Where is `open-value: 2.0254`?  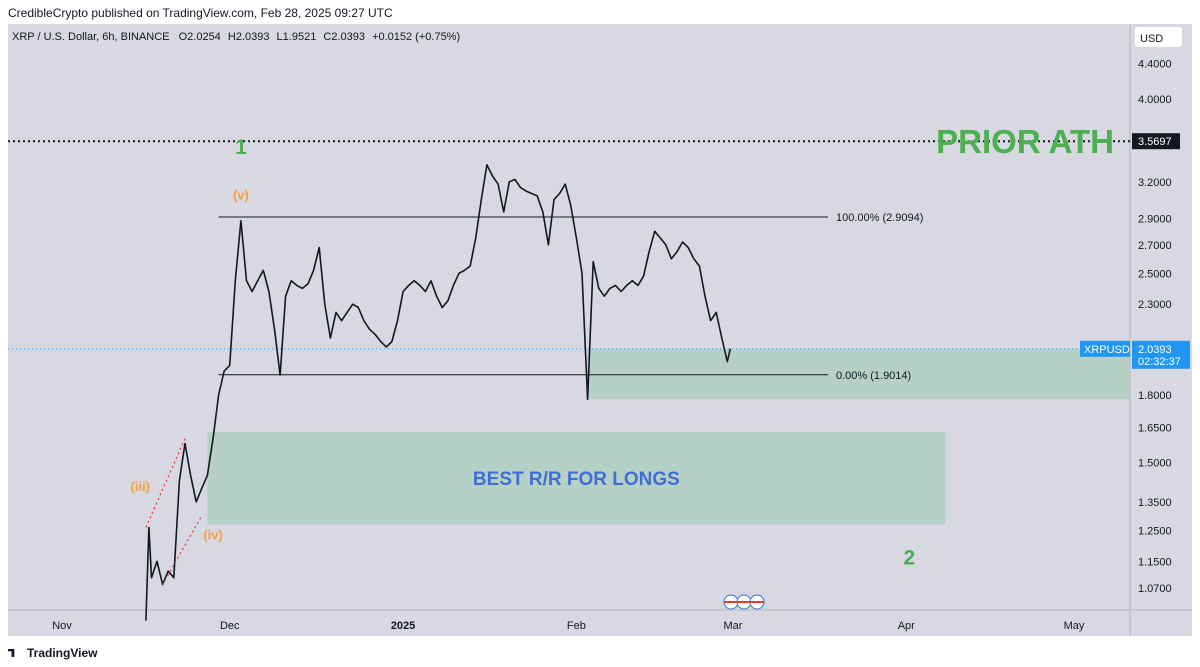
open-value: 2.0254 is located at coordinates (204, 37).